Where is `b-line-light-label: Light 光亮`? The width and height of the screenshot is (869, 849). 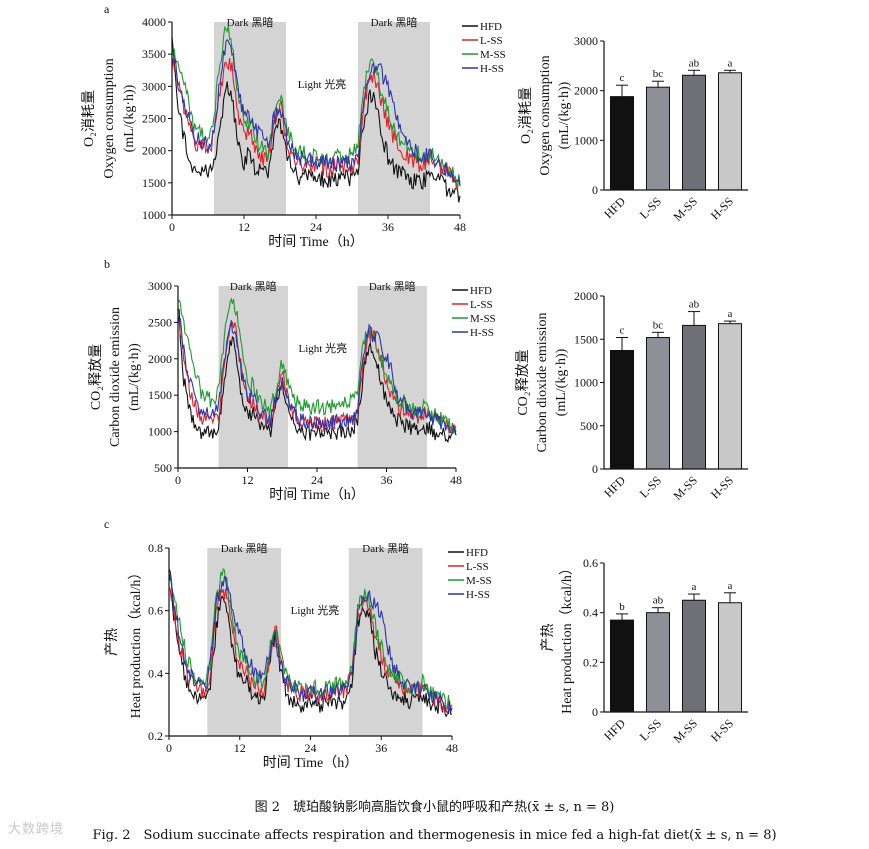 b-line-light-label: Light 光亮 is located at coordinates (322, 348).